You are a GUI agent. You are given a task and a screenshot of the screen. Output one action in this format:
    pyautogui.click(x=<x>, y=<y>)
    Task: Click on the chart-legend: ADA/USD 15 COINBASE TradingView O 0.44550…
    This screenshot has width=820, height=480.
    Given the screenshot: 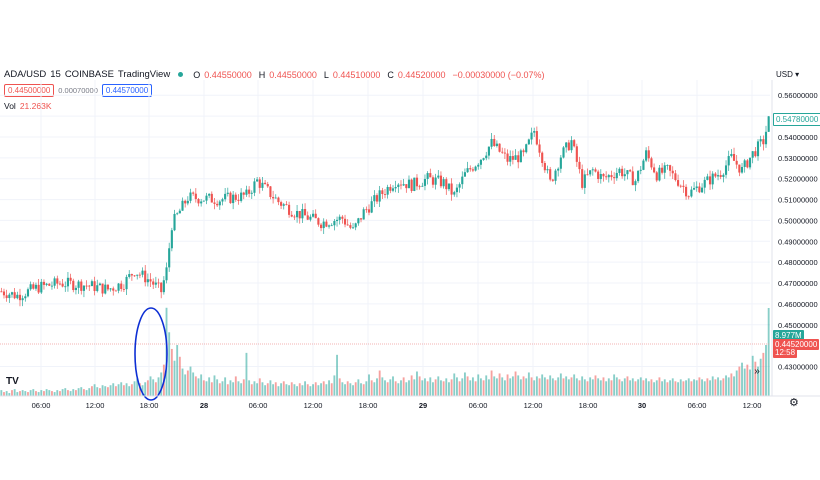 What is the action you would take?
    pyautogui.click(x=276, y=74)
    